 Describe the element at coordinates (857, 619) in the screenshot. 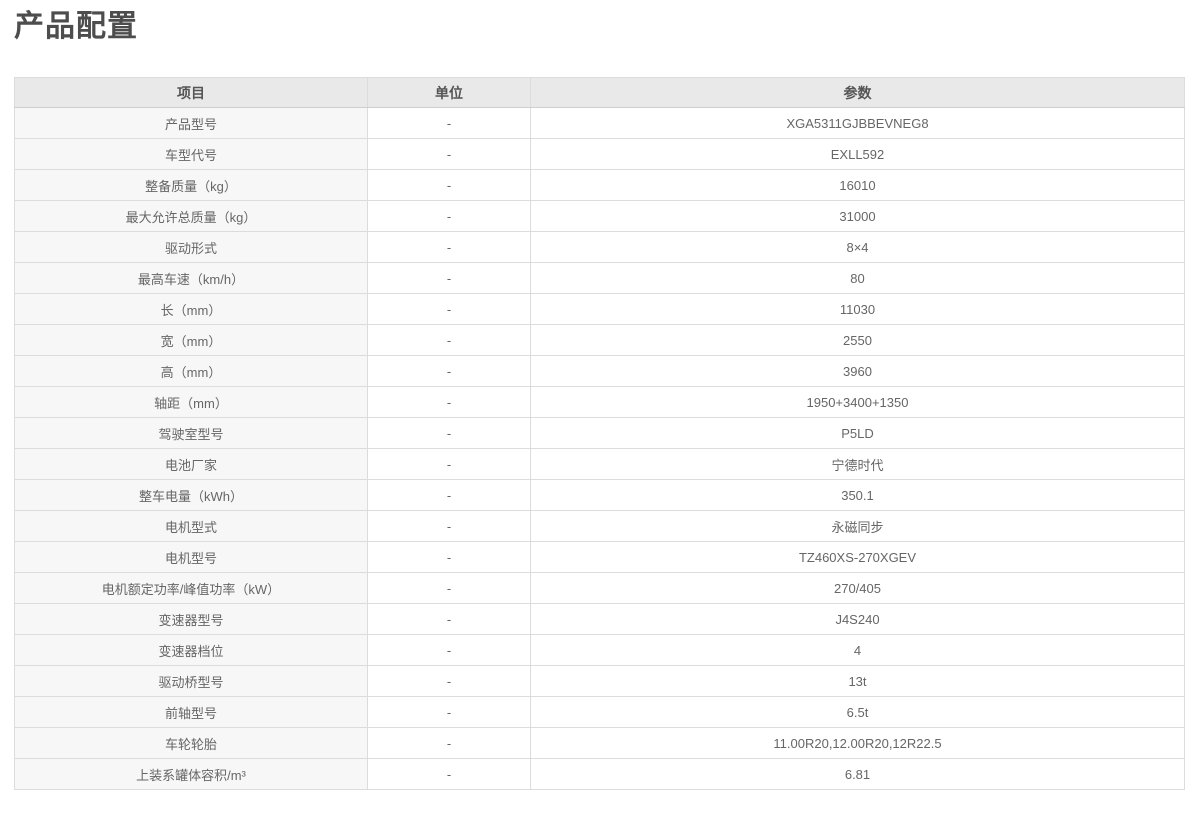

I see `value-cell: J4S240` at that location.